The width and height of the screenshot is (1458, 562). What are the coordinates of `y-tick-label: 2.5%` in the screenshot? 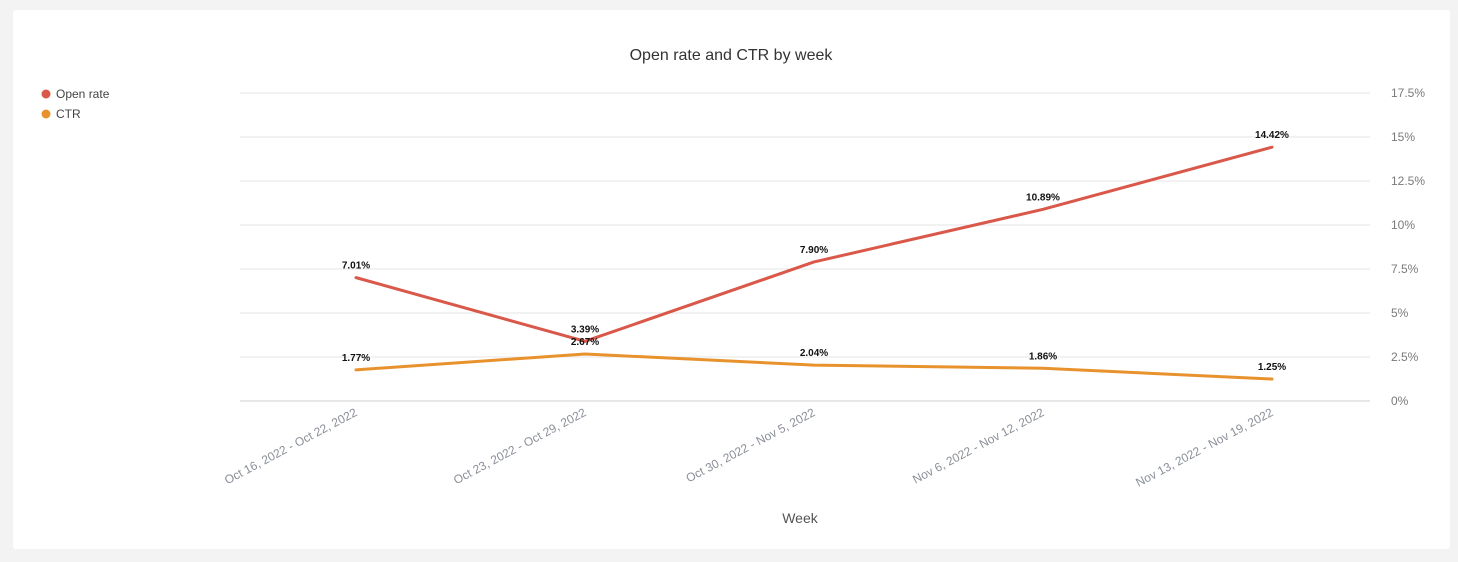 It's located at (1405, 357).